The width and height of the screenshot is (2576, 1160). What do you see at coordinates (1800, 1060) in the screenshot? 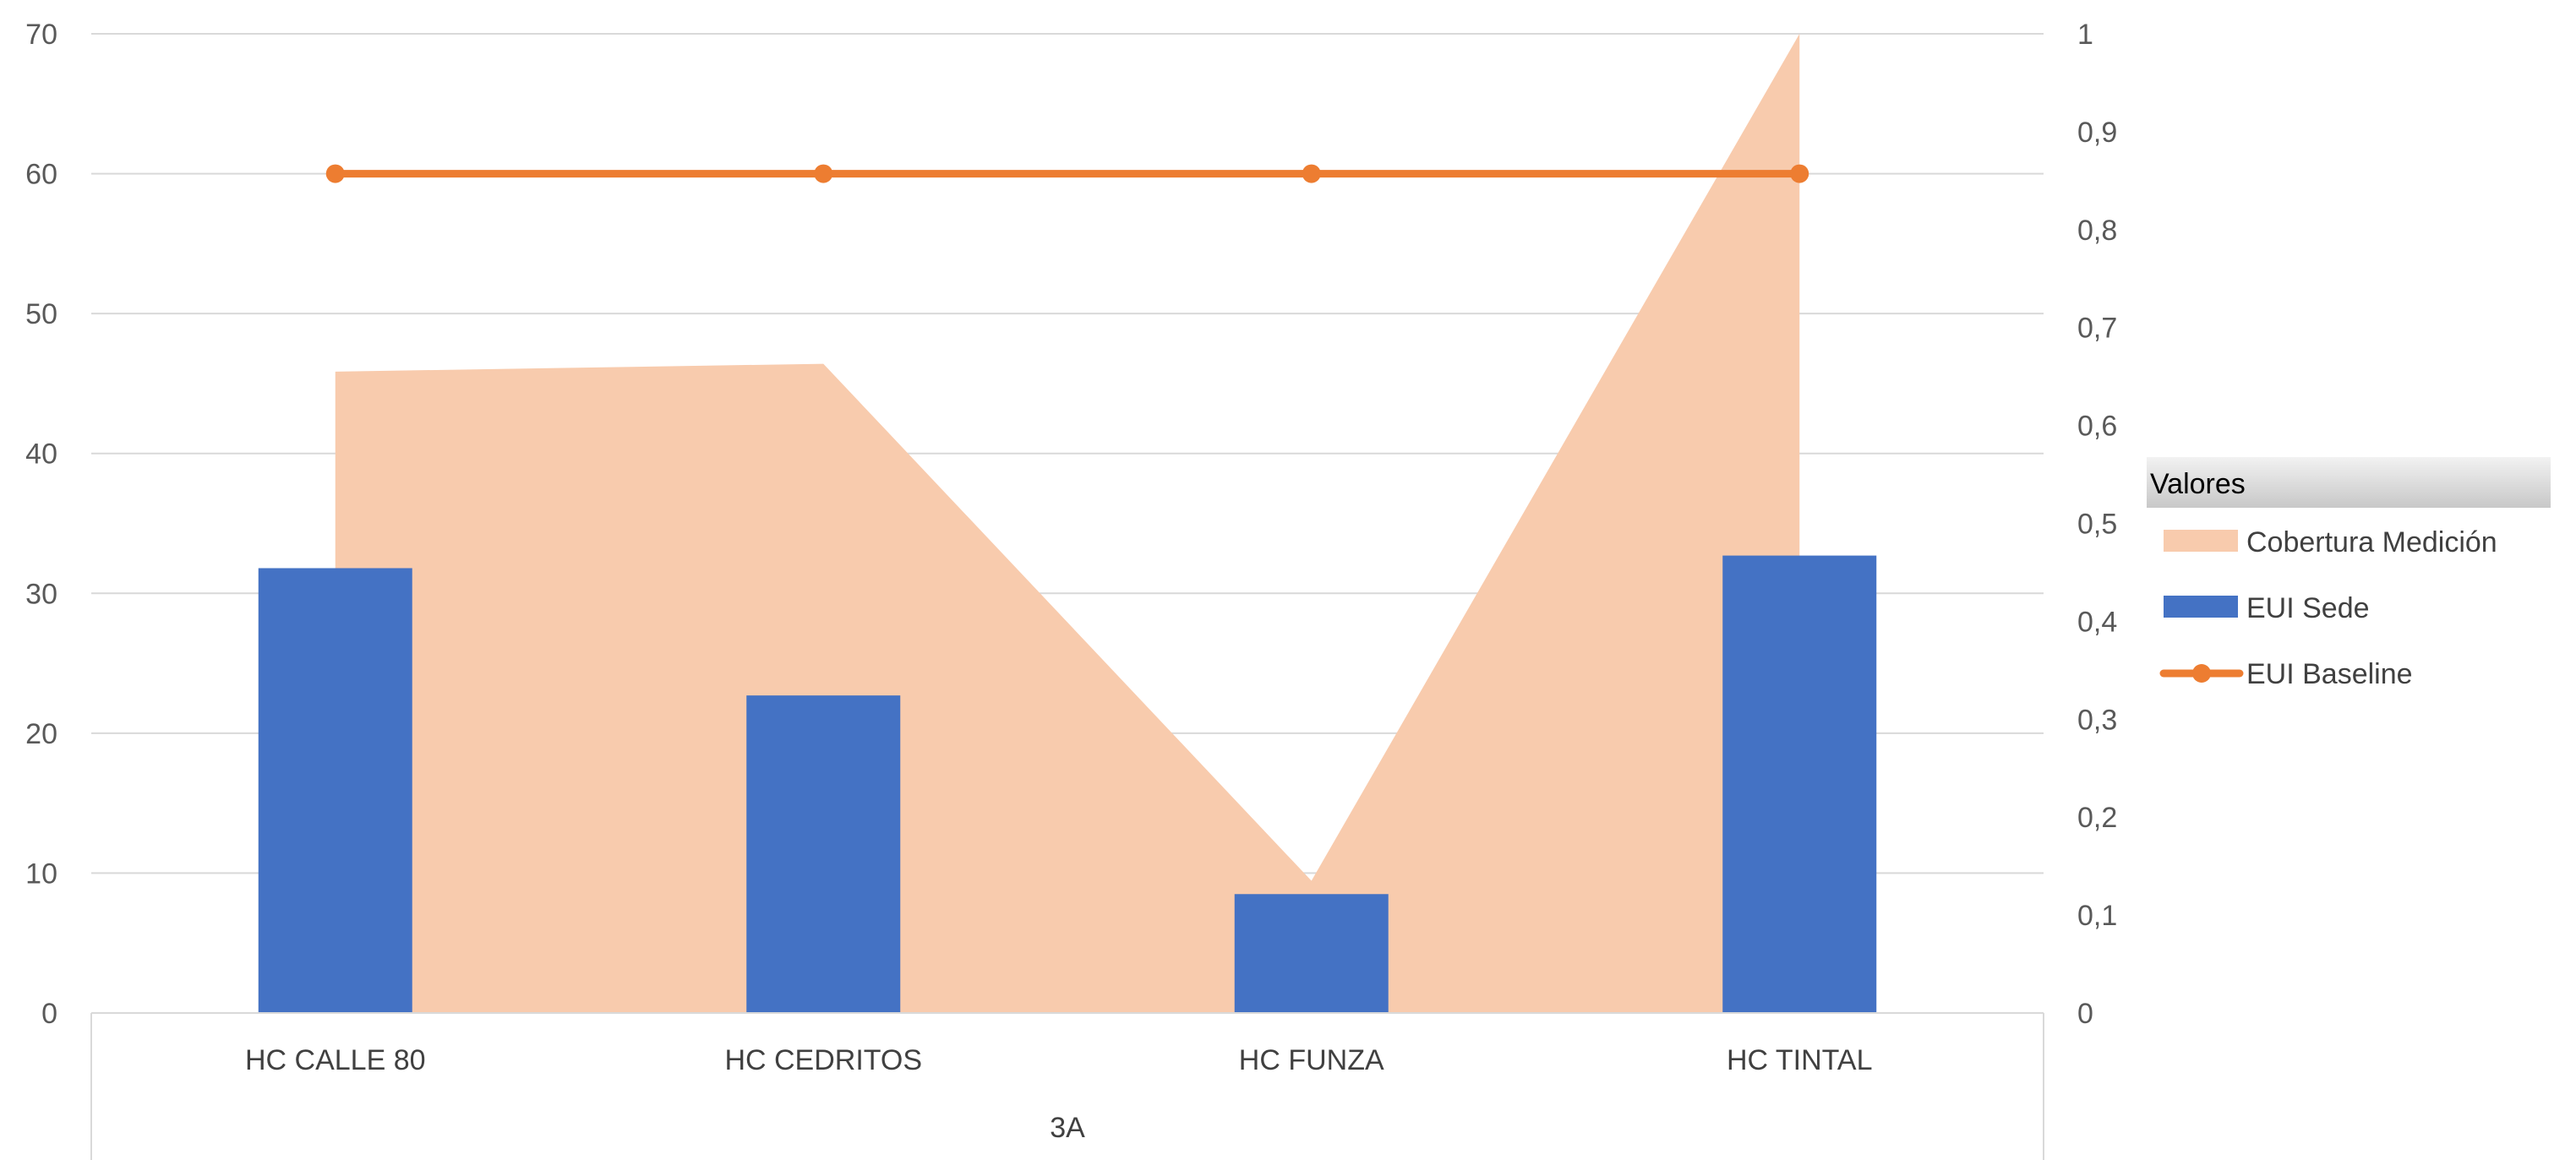
I see `x-tick-label-hc-tintal: HC TINTAL` at bounding box center [1800, 1060].